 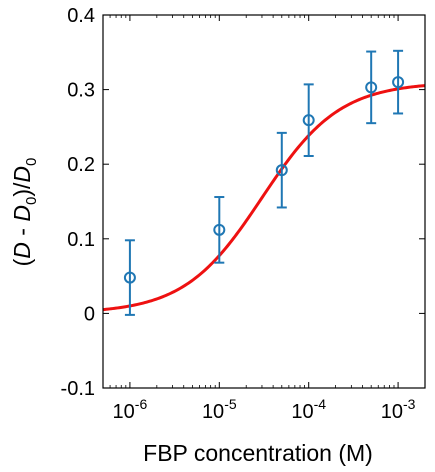 What do you see at coordinates (81, 16) in the screenshot?
I see `y-tick-label: 0.4` at bounding box center [81, 16].